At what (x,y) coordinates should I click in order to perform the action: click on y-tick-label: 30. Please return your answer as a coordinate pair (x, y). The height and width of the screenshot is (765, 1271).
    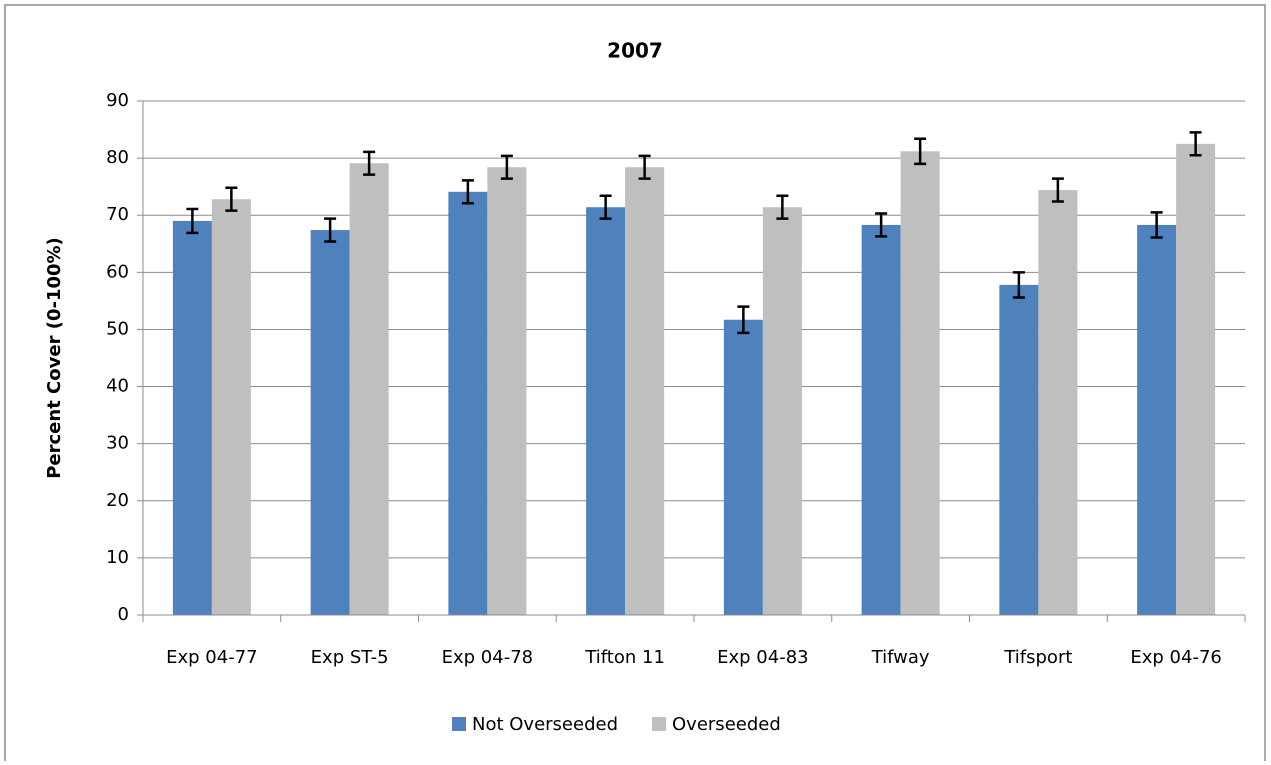
    Looking at the image, I should click on (117, 443).